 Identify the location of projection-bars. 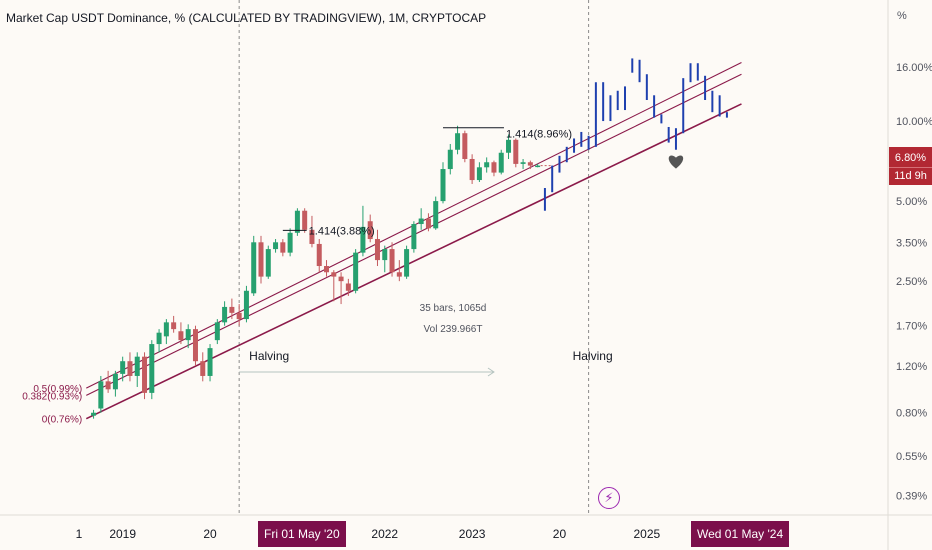
(635, 134).